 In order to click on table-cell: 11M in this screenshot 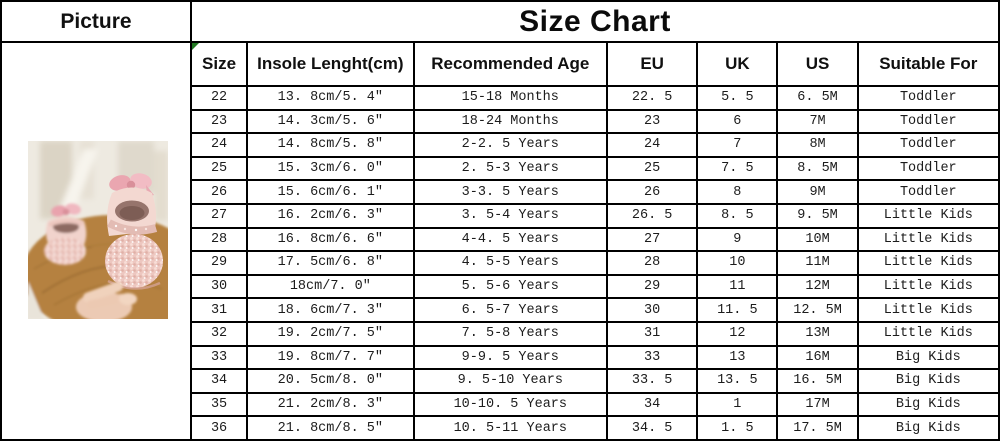, I will do `click(817, 263)`.